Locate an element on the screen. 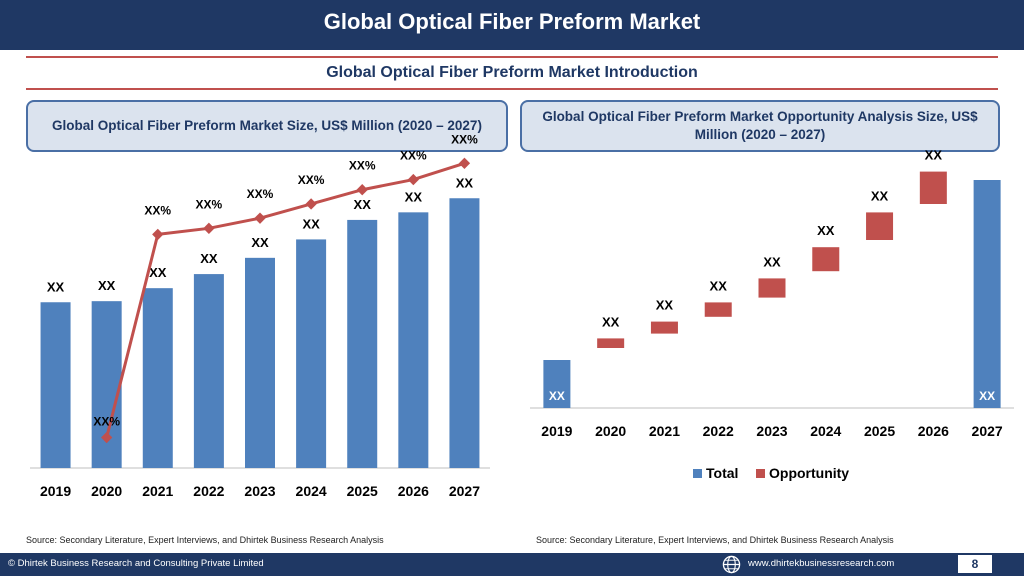 Image resolution: width=1024 pixels, height=576 pixels. legend-label-opportunity: Opportunity is located at coordinates (809, 473).